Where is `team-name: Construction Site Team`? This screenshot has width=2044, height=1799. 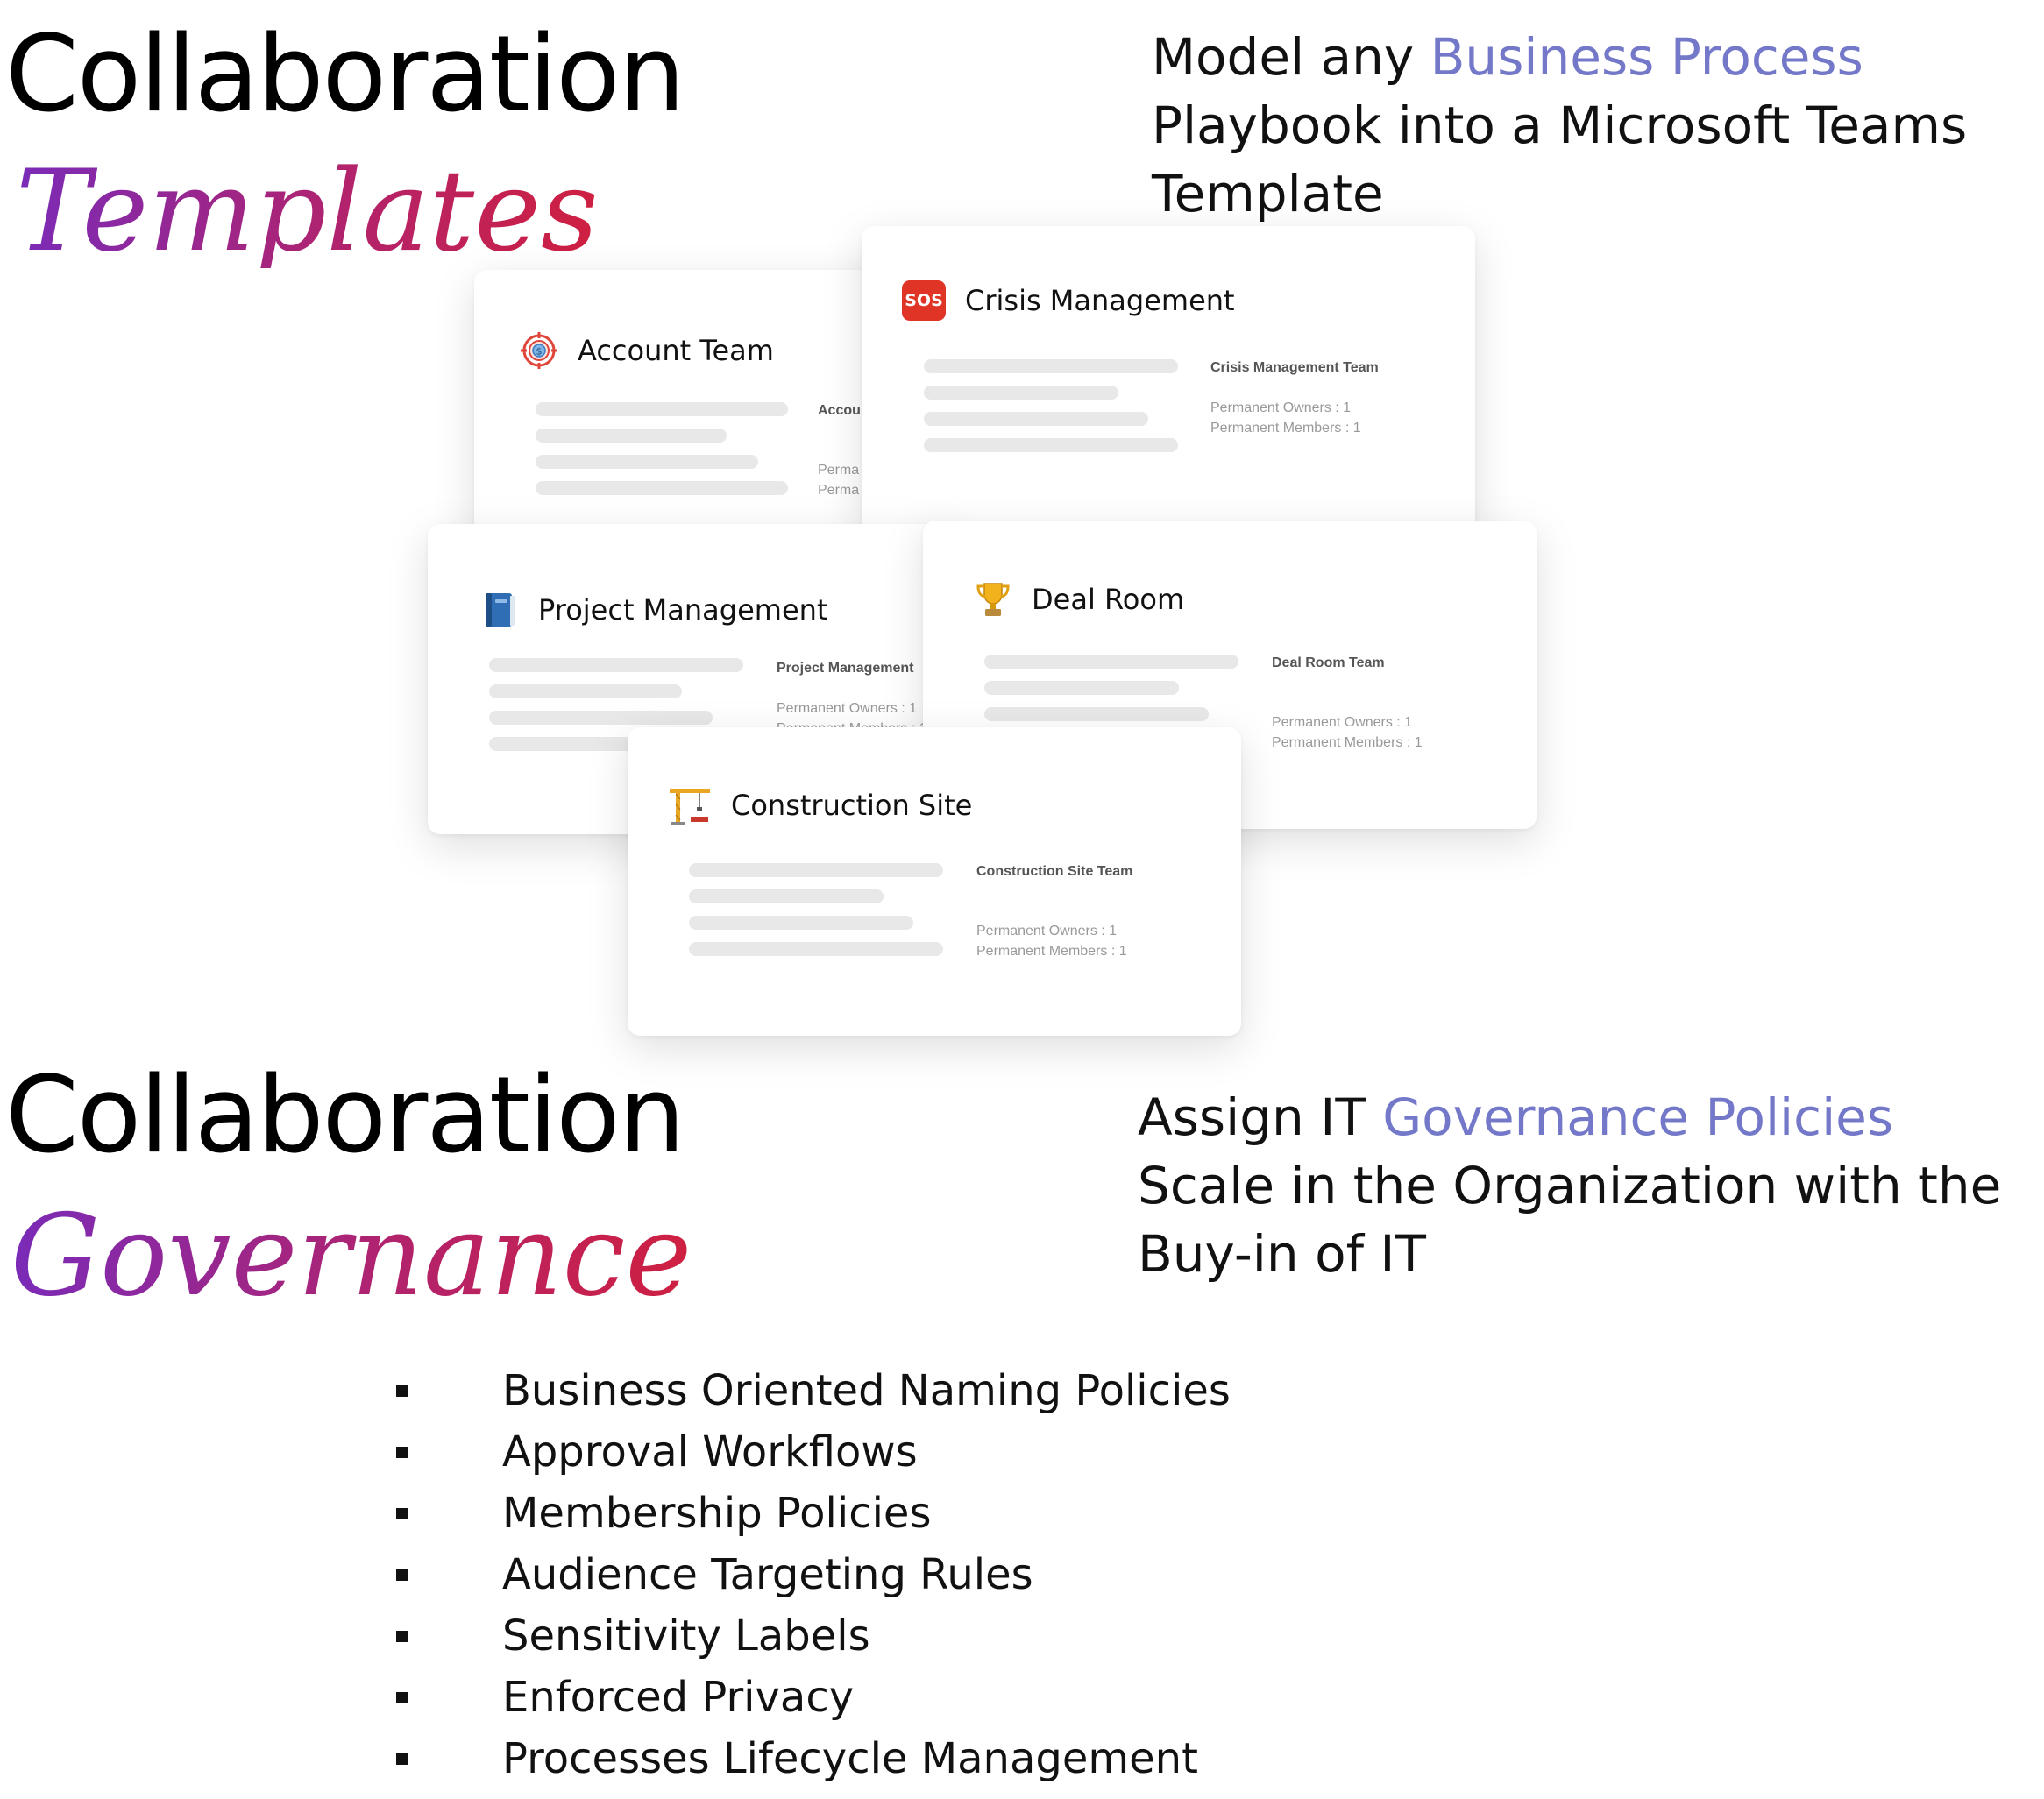 team-name: Construction Site Team is located at coordinates (1054, 871).